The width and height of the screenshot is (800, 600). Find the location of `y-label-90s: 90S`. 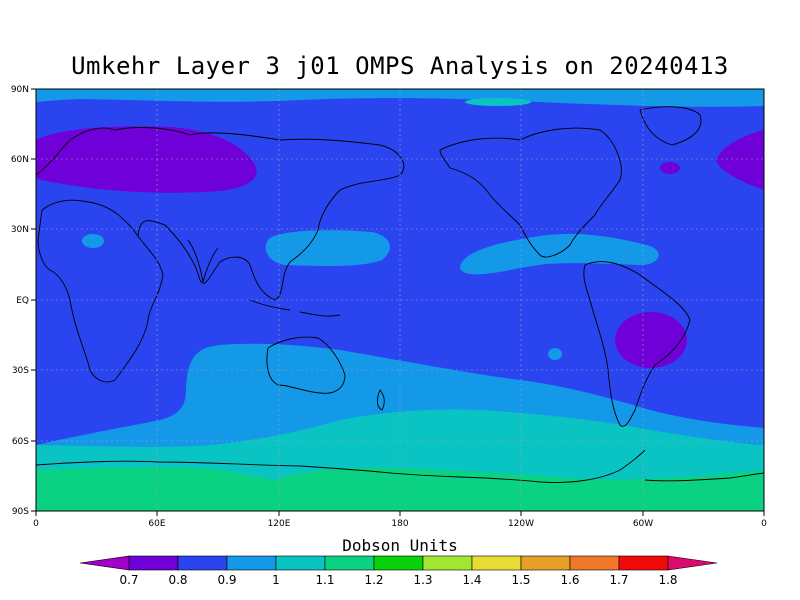

y-label-90s: 90S is located at coordinates (20, 512).